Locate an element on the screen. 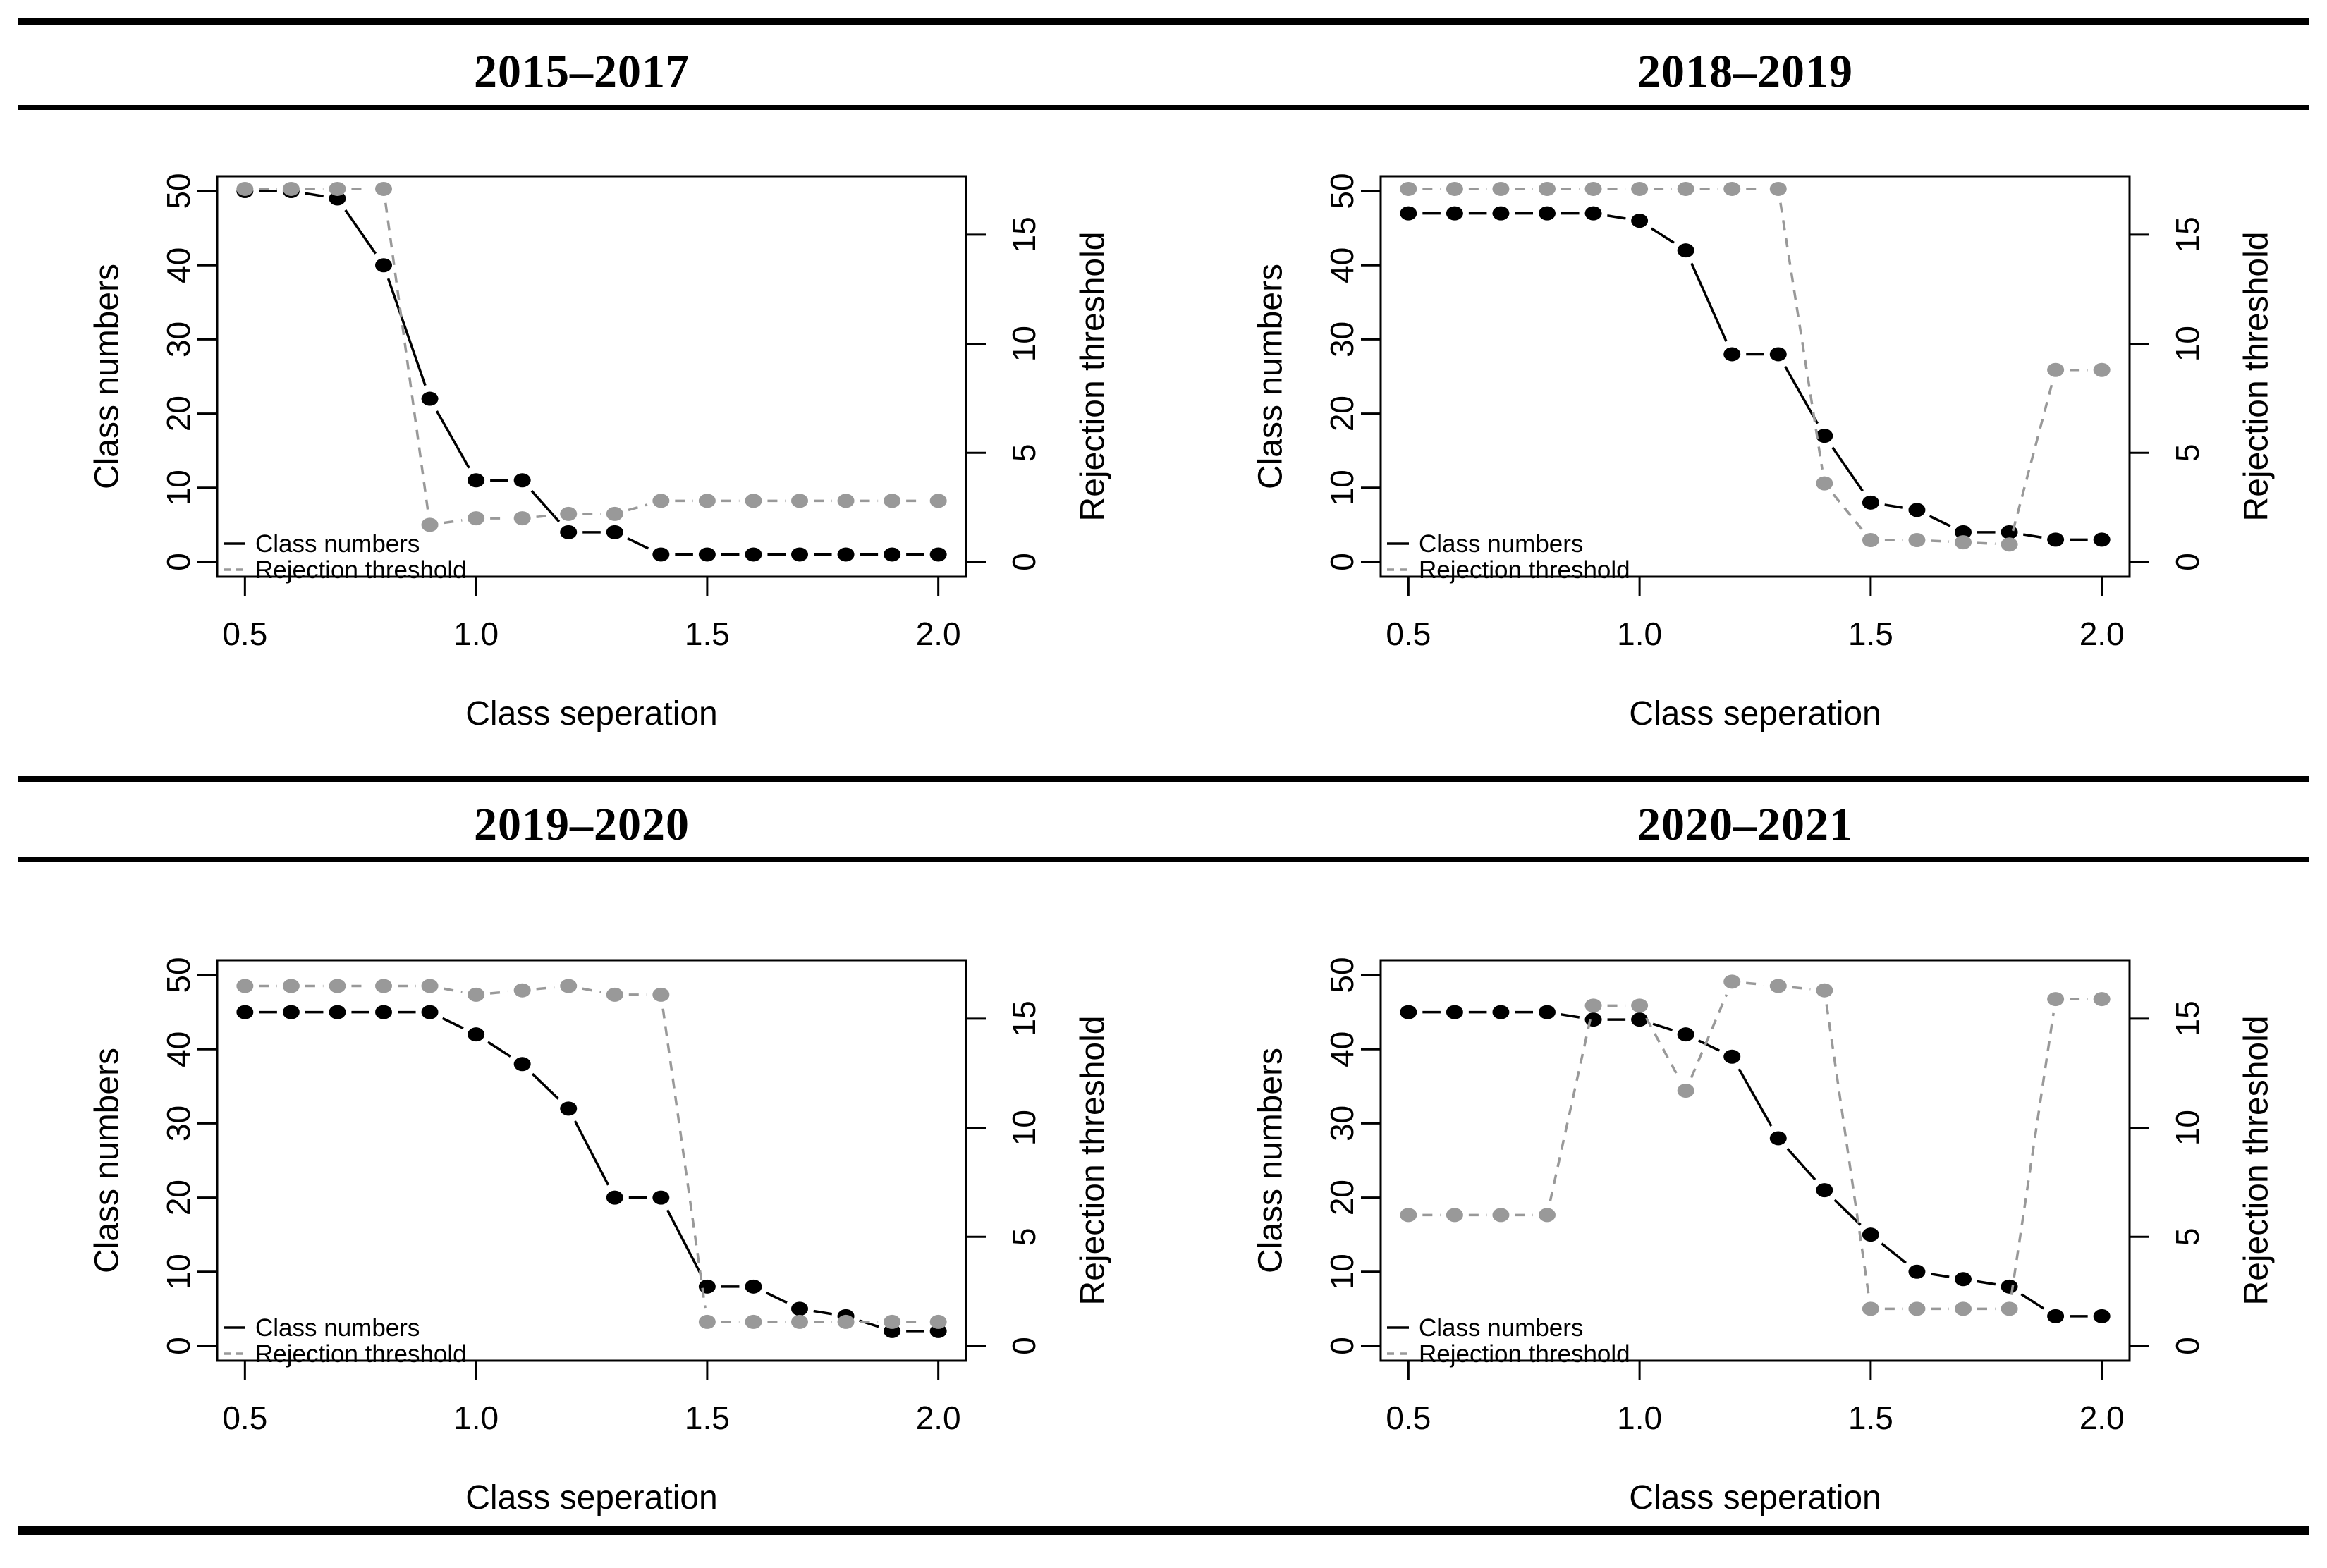 The height and width of the screenshot is (1568, 2327). row2-title-underline-rule is located at coordinates (1163, 859).